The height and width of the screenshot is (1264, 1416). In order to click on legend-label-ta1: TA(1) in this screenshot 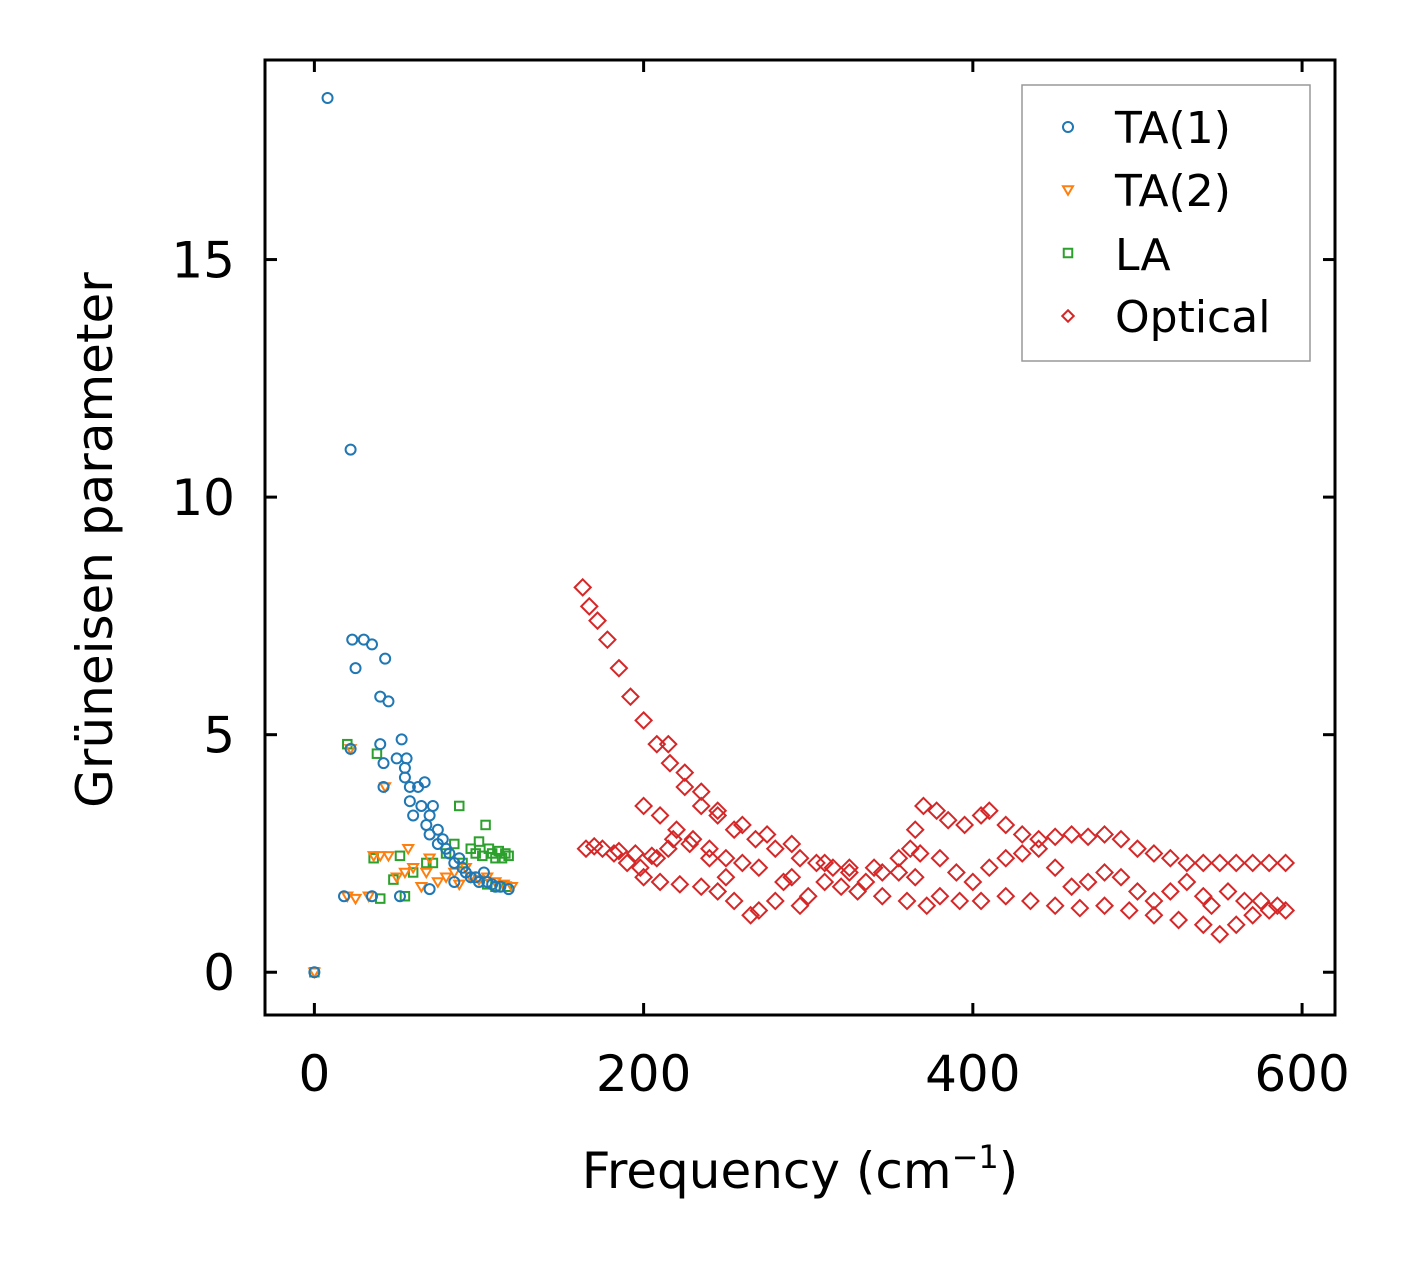, I will do `click(1172, 128)`.